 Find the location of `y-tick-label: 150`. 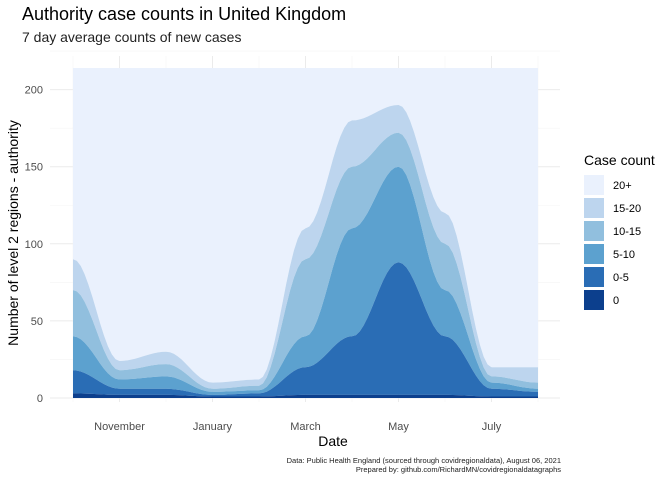

y-tick-label: 150 is located at coordinates (34, 168).